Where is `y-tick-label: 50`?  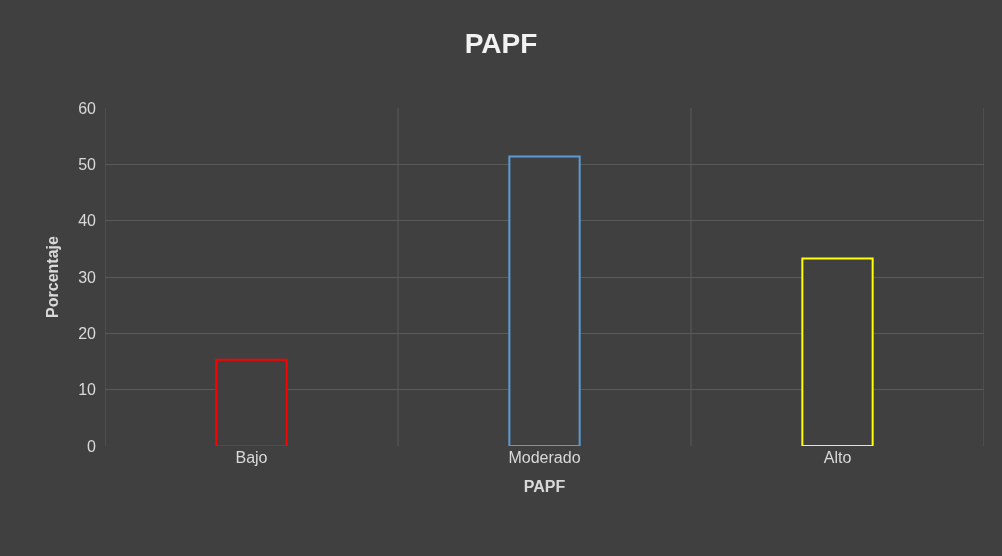 y-tick-label: 50 is located at coordinates (87, 164).